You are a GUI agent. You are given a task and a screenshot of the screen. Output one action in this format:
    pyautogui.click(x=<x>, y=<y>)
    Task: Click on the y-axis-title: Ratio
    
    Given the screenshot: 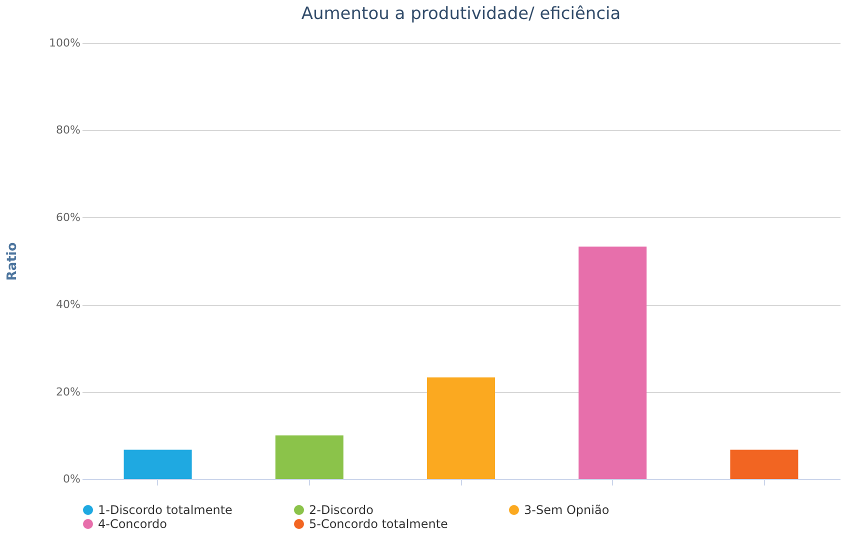 What is the action you would take?
    pyautogui.click(x=12, y=261)
    